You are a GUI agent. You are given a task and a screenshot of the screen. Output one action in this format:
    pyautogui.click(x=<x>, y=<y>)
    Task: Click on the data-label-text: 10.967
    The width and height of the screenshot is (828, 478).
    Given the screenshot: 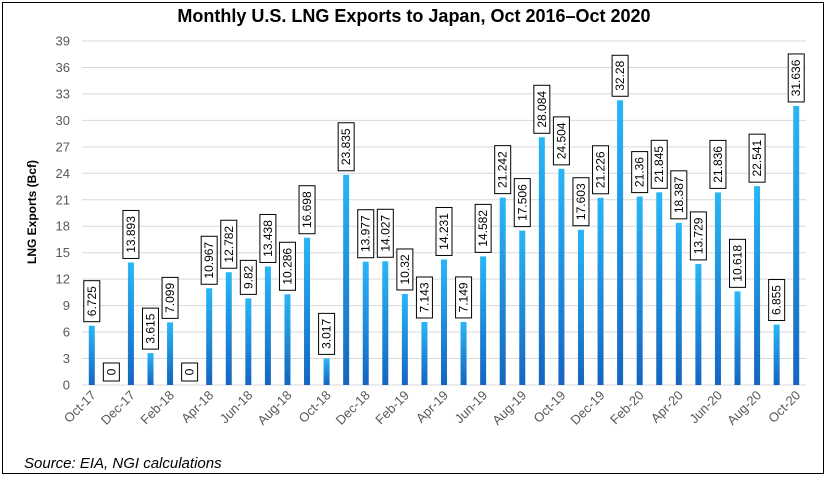 What is the action you would take?
    pyautogui.click(x=209, y=260)
    